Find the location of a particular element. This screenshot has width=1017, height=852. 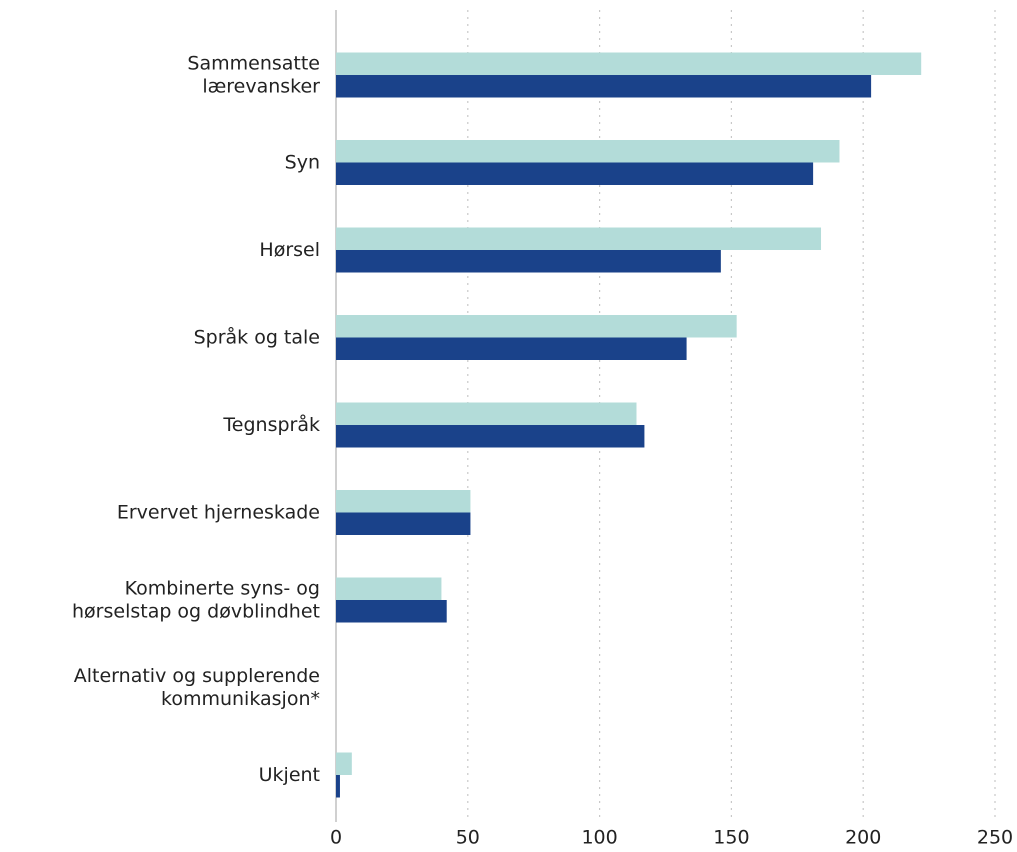

y-tick-label: Tegnspråk is located at coordinates (271, 424).